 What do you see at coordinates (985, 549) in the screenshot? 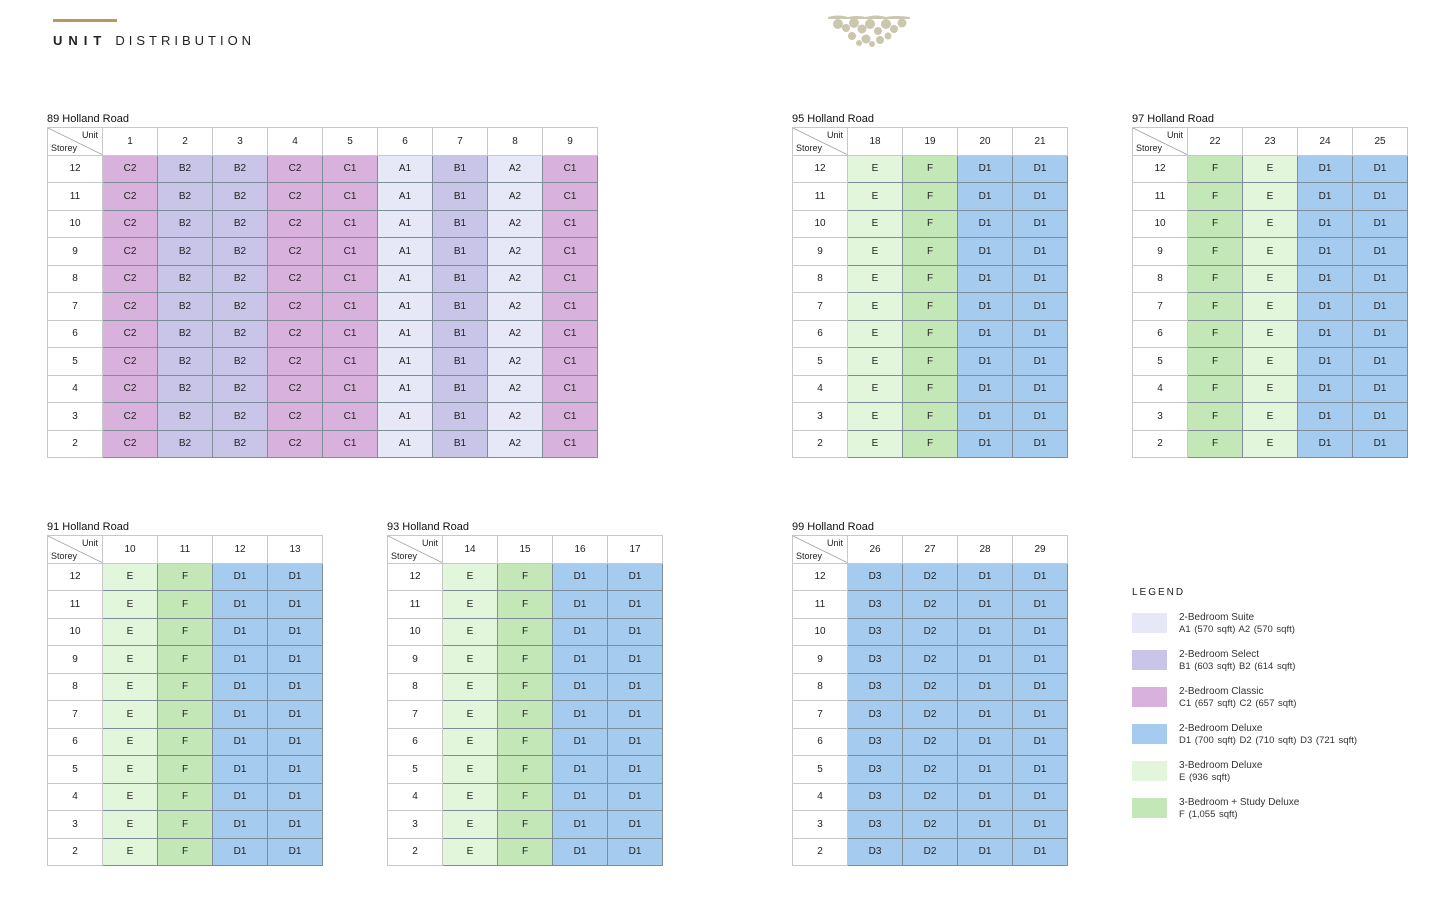
I see `unit-number: 28` at bounding box center [985, 549].